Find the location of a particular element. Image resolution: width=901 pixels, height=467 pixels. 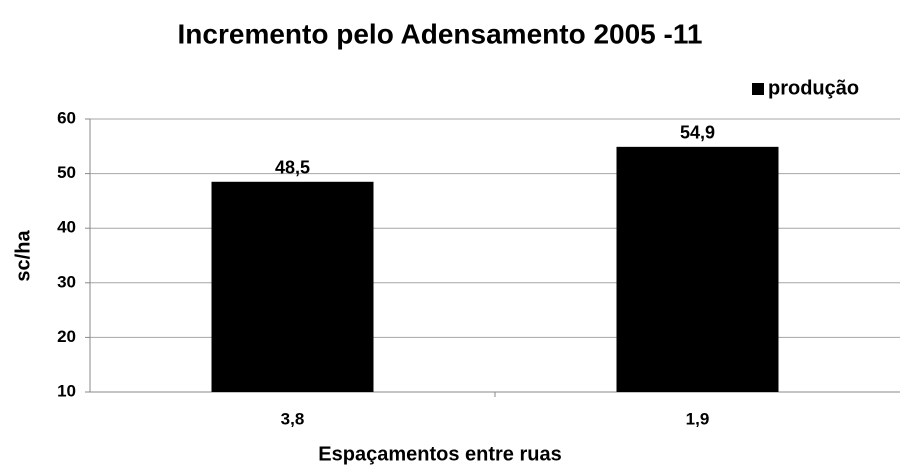

y-tick-label: 60 is located at coordinates (66, 117).